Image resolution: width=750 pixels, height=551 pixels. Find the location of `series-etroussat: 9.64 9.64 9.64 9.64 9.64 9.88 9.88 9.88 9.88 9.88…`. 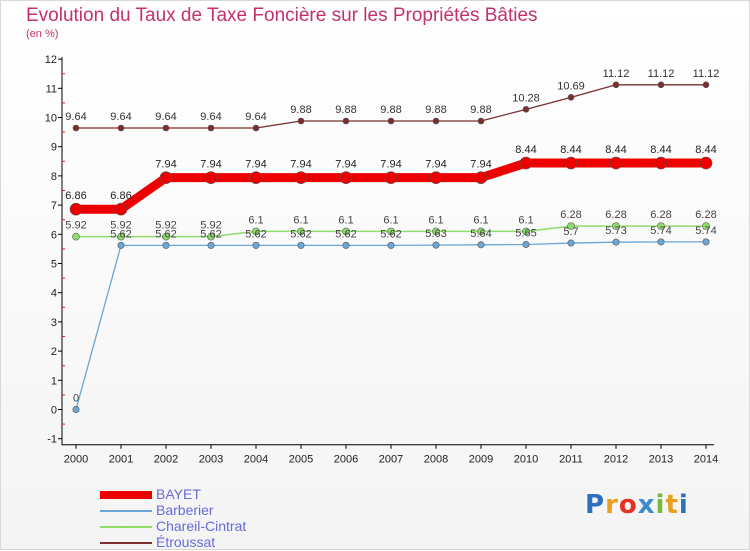

series-etroussat: 9.64 9.64 9.64 9.64 9.64 9.88 9.88 9.88 9.88 9.88… is located at coordinates (392, 100).